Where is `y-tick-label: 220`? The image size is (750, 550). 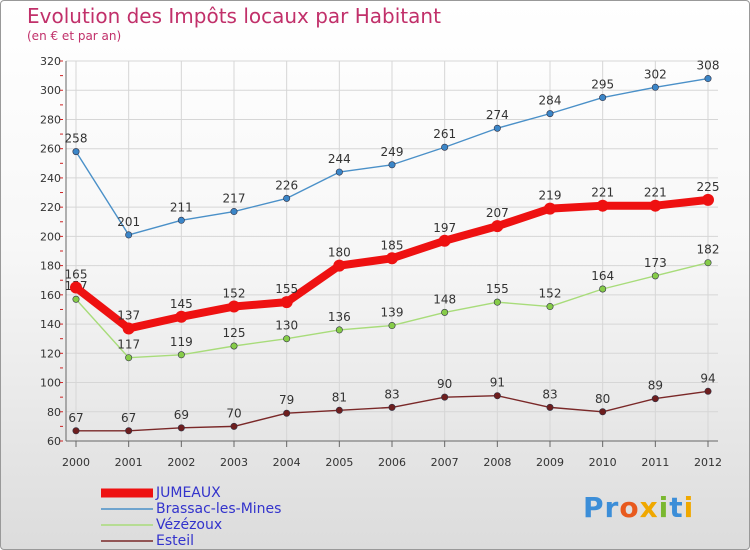 y-tick-label: 220 is located at coordinates (50, 207).